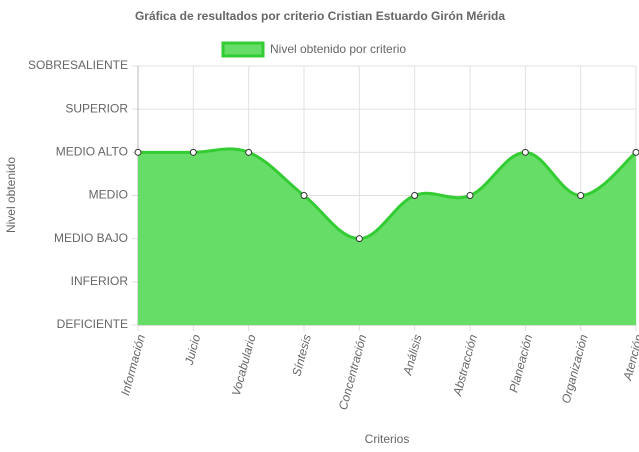 This screenshot has width=639, height=452. Describe the element at coordinates (91, 238) in the screenshot. I see `y-tick-label: MEDIO BAJO` at that location.